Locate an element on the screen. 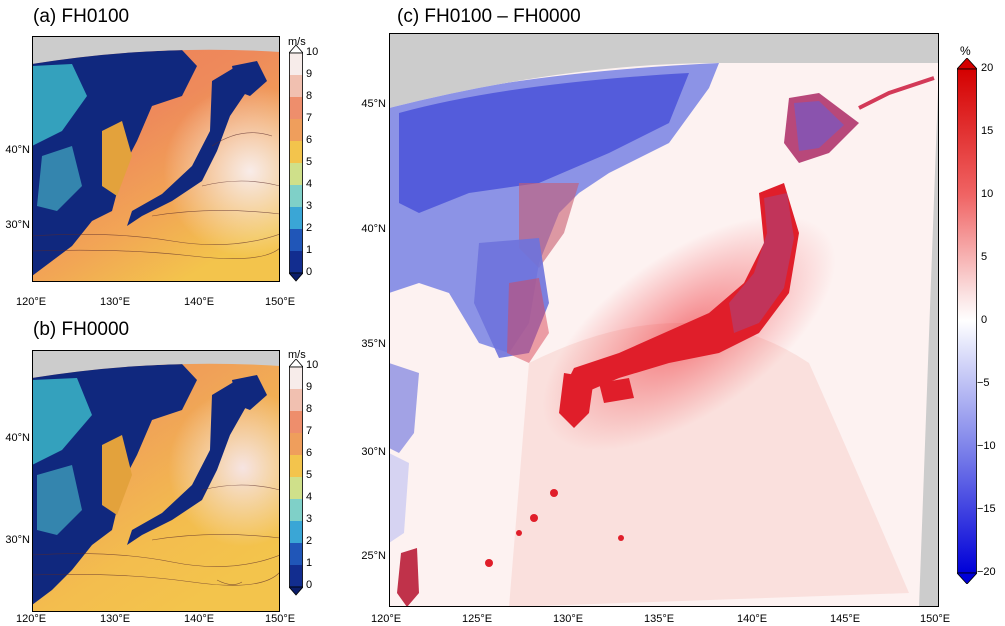 The width and height of the screenshot is (1005, 626). panel-c-colorbar-label: 10 is located at coordinates (987, 194).